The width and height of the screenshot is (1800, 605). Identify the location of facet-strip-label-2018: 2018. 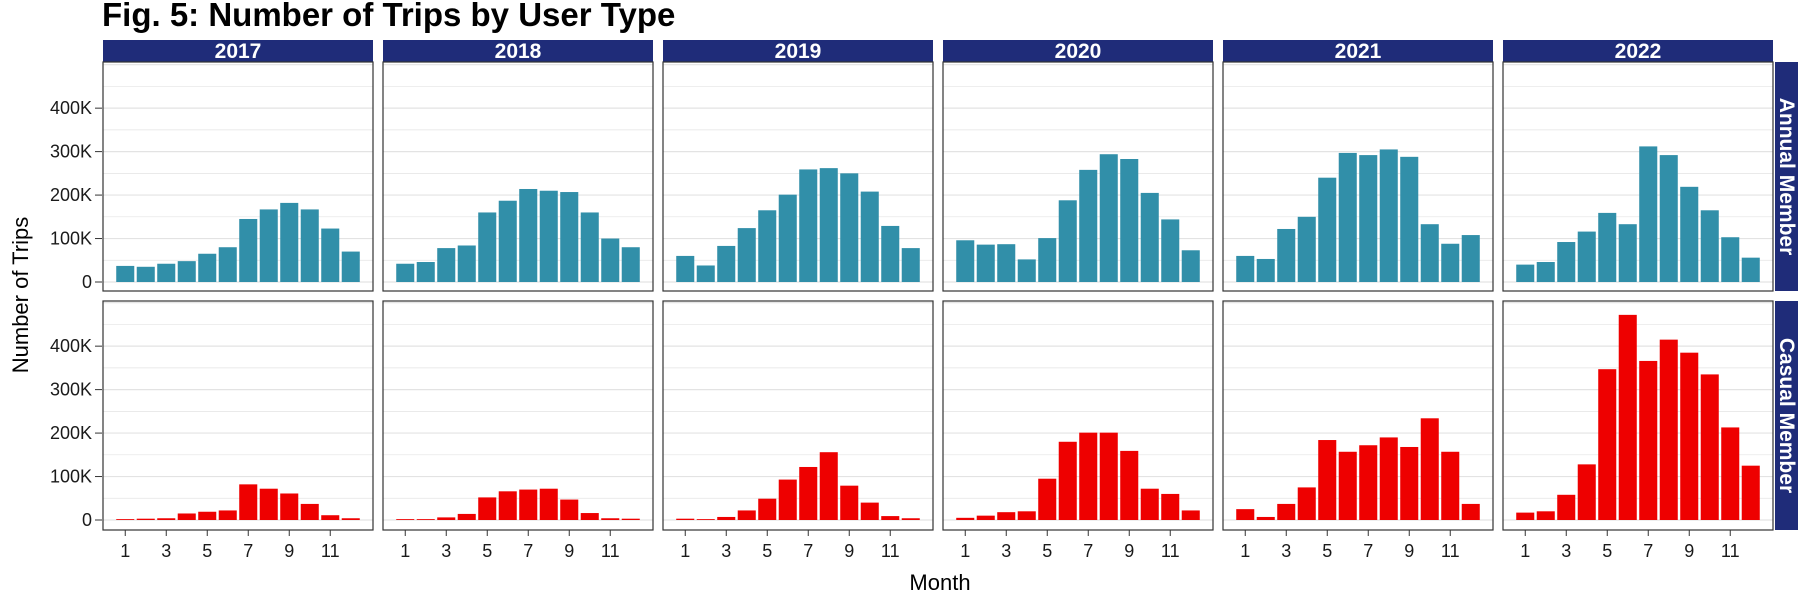
(518, 51).